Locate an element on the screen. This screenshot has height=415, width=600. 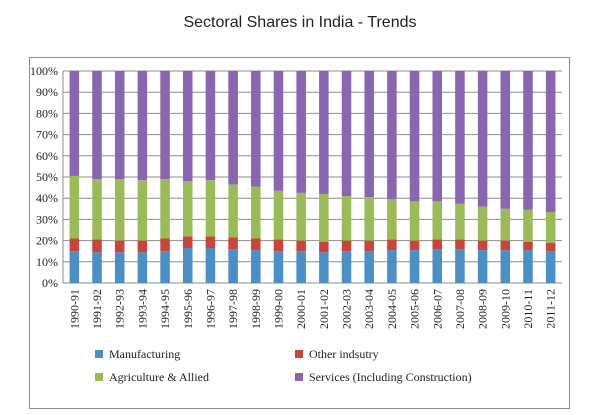
x-tick-label: 2010-11 is located at coordinates (528, 309).